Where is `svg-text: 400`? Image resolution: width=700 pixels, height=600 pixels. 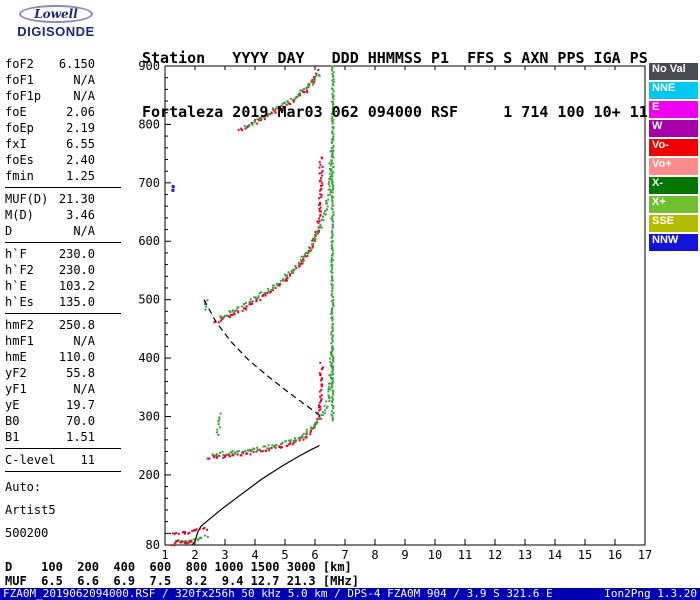 svg-text: 400 is located at coordinates (149, 358).